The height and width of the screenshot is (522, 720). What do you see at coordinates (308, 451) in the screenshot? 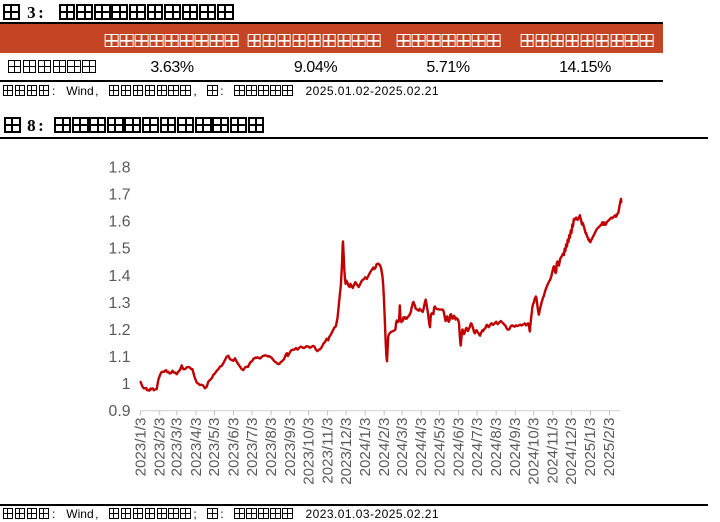
I see `svg-text: 2023/10/3` at bounding box center [308, 451].